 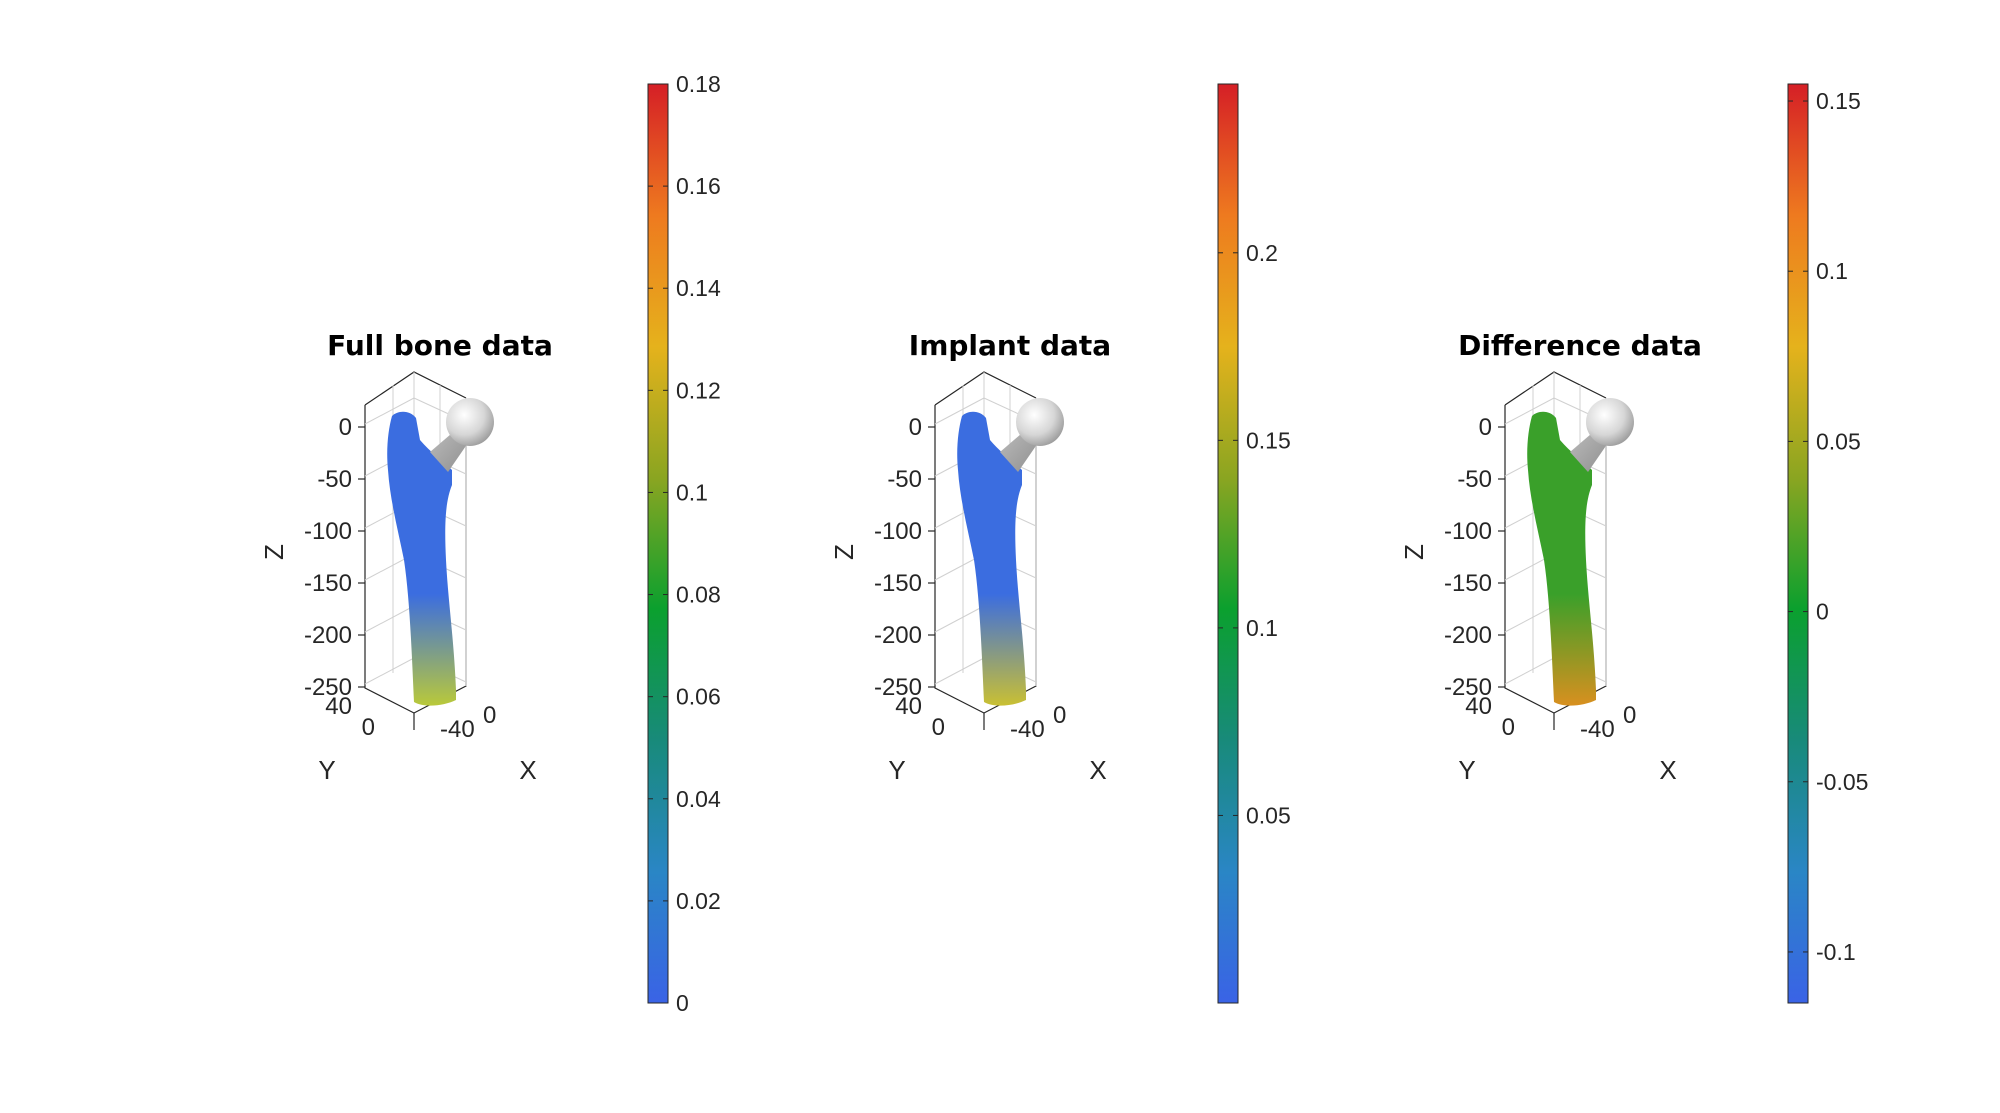 I want to click on colorbar: 0 0.02 0.04 0.06 0.08 0.1 0.12 0.14 0.16 0.18, so click(x=684, y=543).